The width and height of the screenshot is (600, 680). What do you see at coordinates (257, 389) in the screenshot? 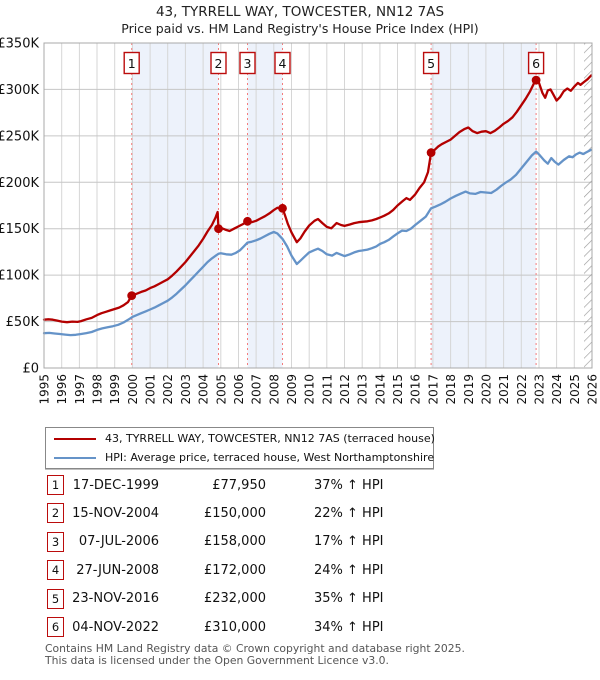
I see `svg-text: 2007` at bounding box center [257, 389].